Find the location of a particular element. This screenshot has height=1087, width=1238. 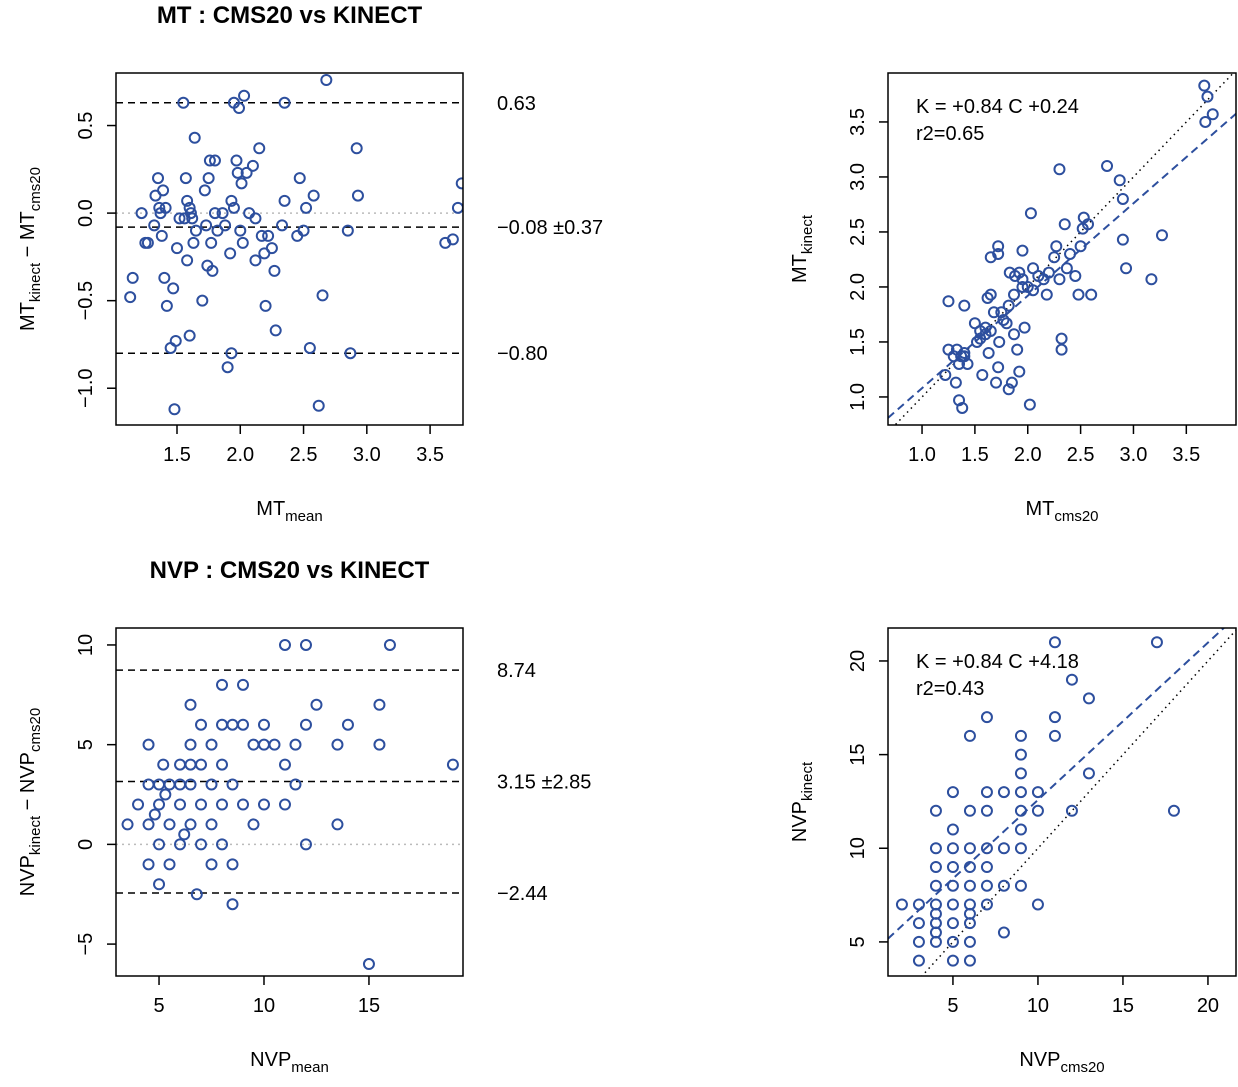

y-tick-label: 0.5 is located at coordinates (86, 126).